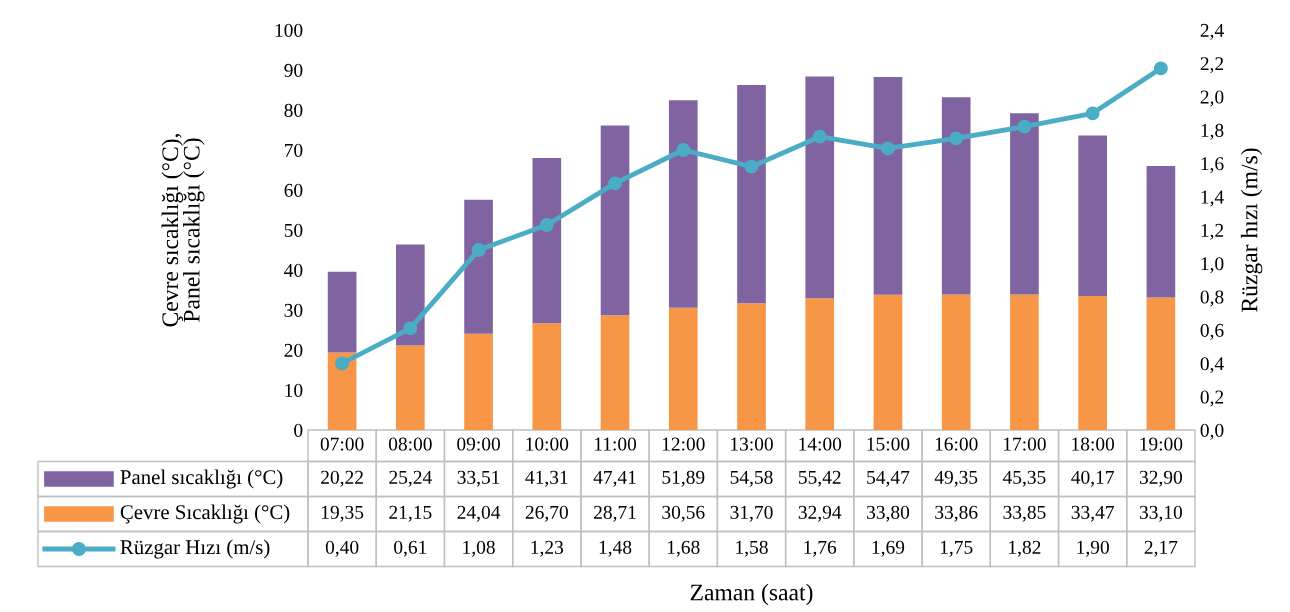 Image resolution: width=1290 pixels, height=612 pixels. What do you see at coordinates (410, 548) in the screenshot?
I see `data-label: 0,61` at bounding box center [410, 548].